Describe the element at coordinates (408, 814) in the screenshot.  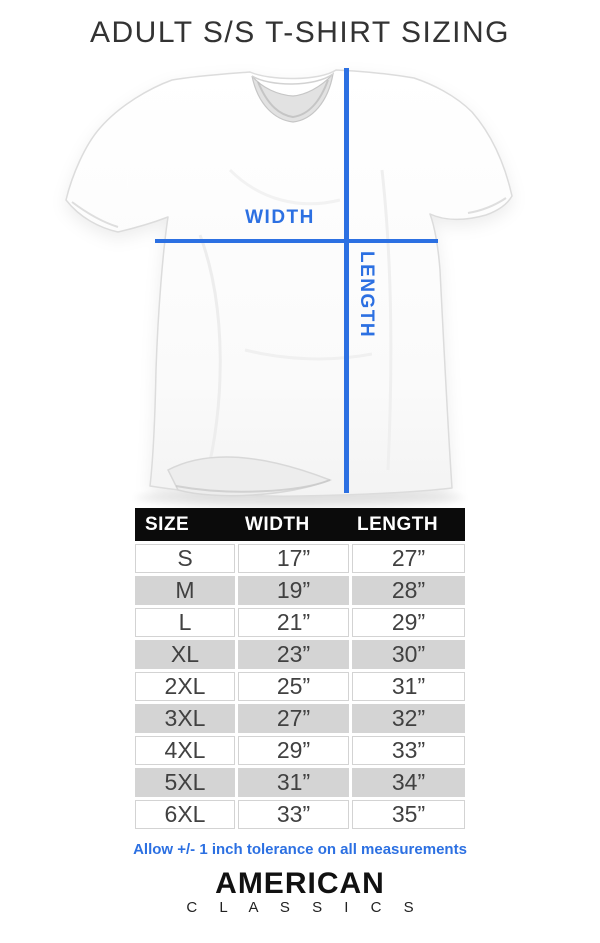
I see `length-cell: 35”` at that location.